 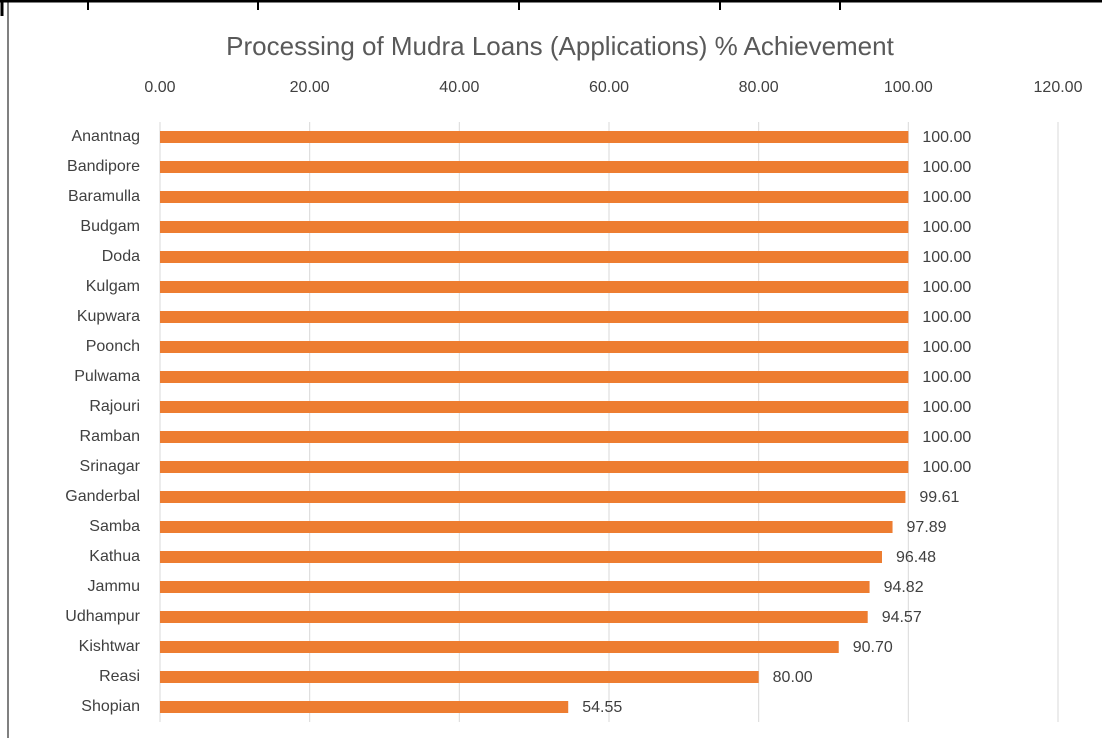 What do you see at coordinates (902, 617) in the screenshot?
I see `data-label: 94.57` at bounding box center [902, 617].